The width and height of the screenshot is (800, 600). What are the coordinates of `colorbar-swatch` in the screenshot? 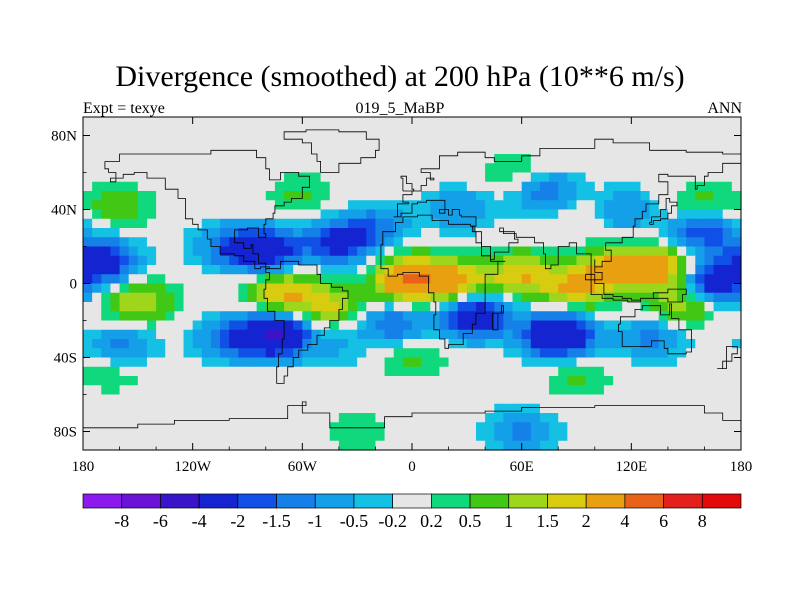 It's located at (451, 501).